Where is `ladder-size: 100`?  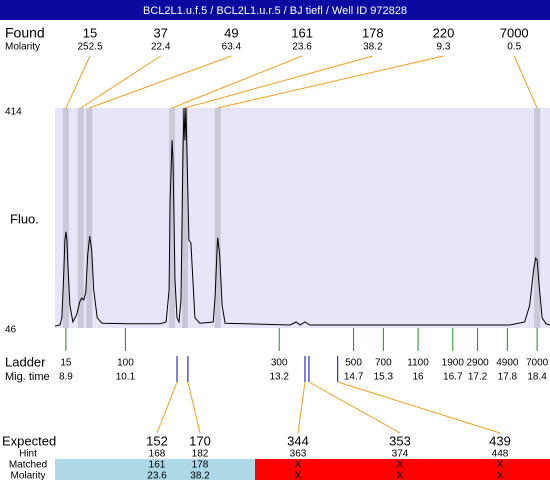
ladder-size: 100 is located at coordinates (125, 363).